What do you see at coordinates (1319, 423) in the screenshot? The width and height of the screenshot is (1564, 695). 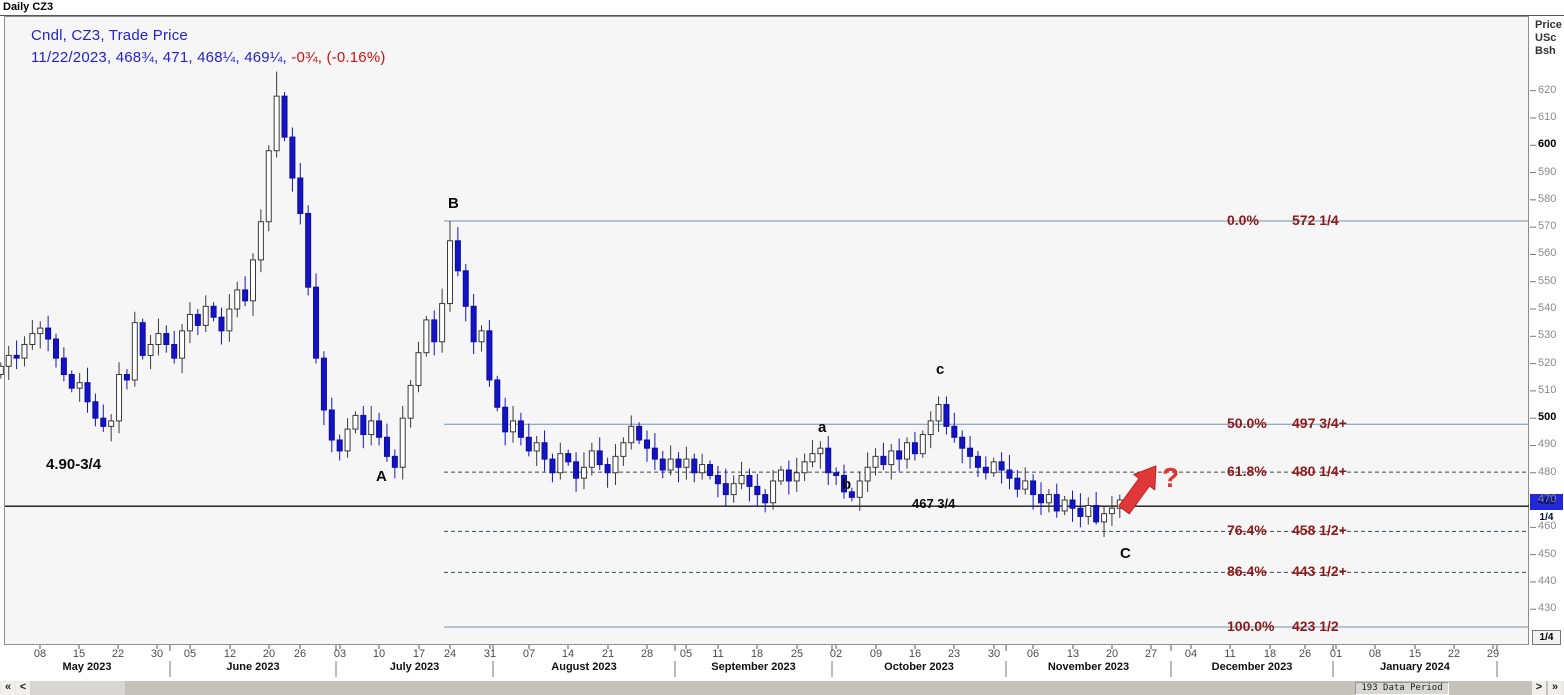 I see `fib-price-label: 497 3/4+` at bounding box center [1319, 423].